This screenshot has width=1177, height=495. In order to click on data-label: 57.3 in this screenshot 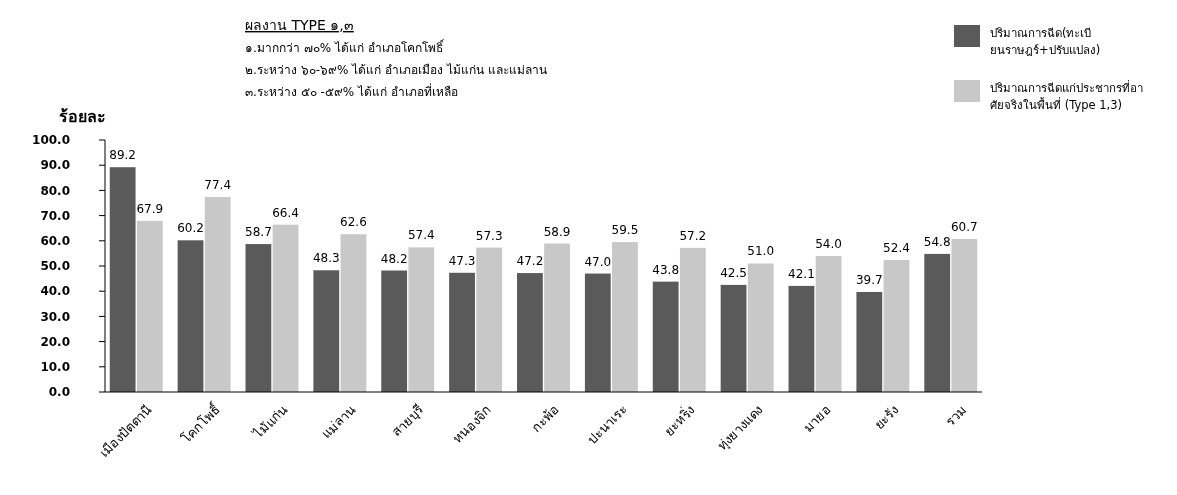, I will do `click(489, 235)`.